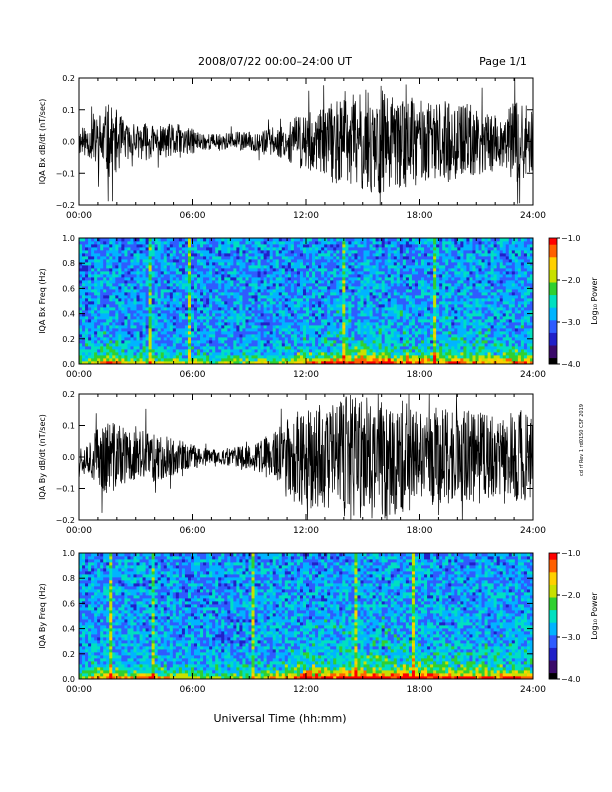 The image size is (612, 792). Describe the element at coordinates (65, 205) in the screenshot. I see `y-tick-label: −0.2` at that location.